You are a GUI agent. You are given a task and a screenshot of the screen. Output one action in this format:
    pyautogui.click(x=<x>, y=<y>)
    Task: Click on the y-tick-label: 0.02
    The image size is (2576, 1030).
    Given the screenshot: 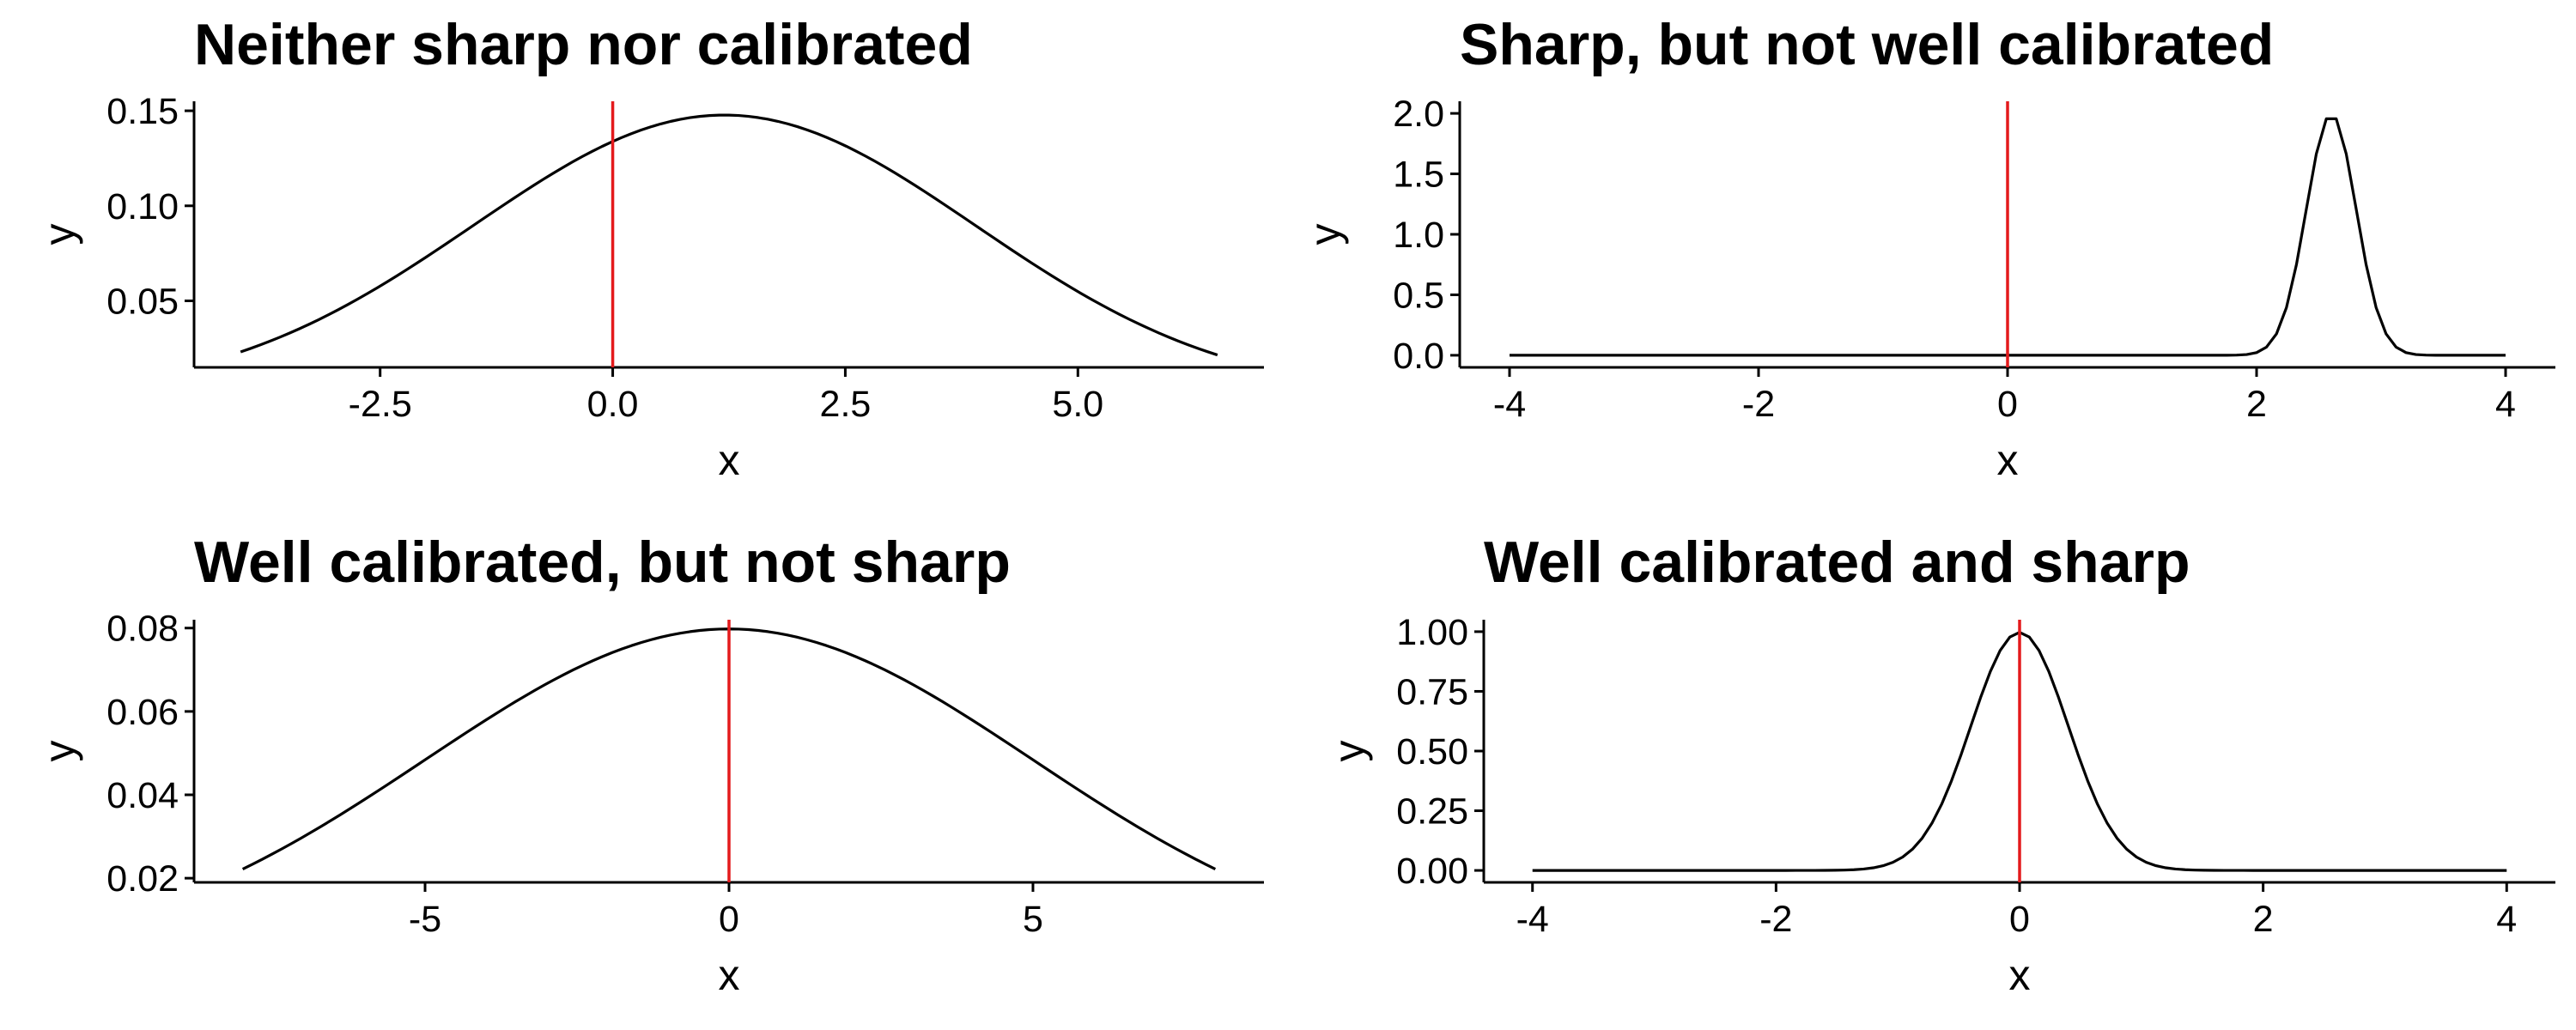 What is the action you would take?
    pyautogui.click(x=143, y=879)
    